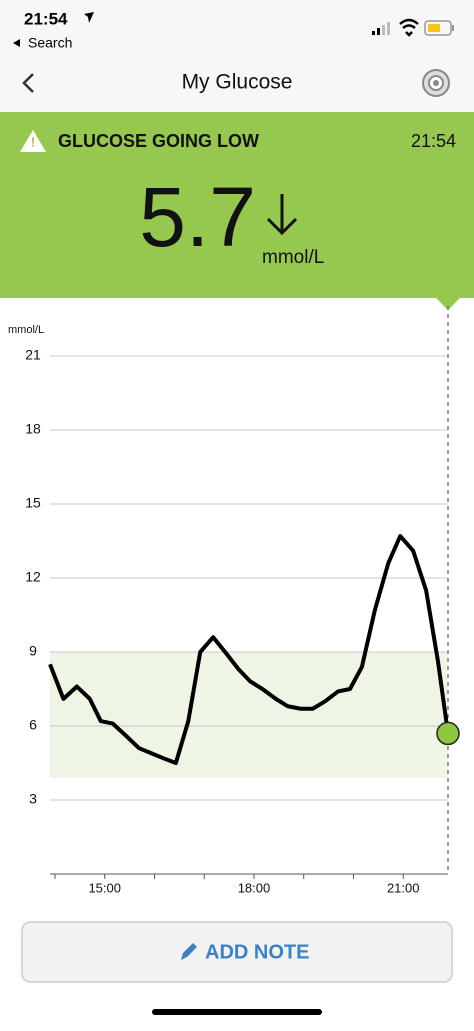 Image resolution: width=474 pixels, height=1031 pixels. Describe the element at coordinates (33, 799) in the screenshot. I see `y-tick-label: 3` at that location.